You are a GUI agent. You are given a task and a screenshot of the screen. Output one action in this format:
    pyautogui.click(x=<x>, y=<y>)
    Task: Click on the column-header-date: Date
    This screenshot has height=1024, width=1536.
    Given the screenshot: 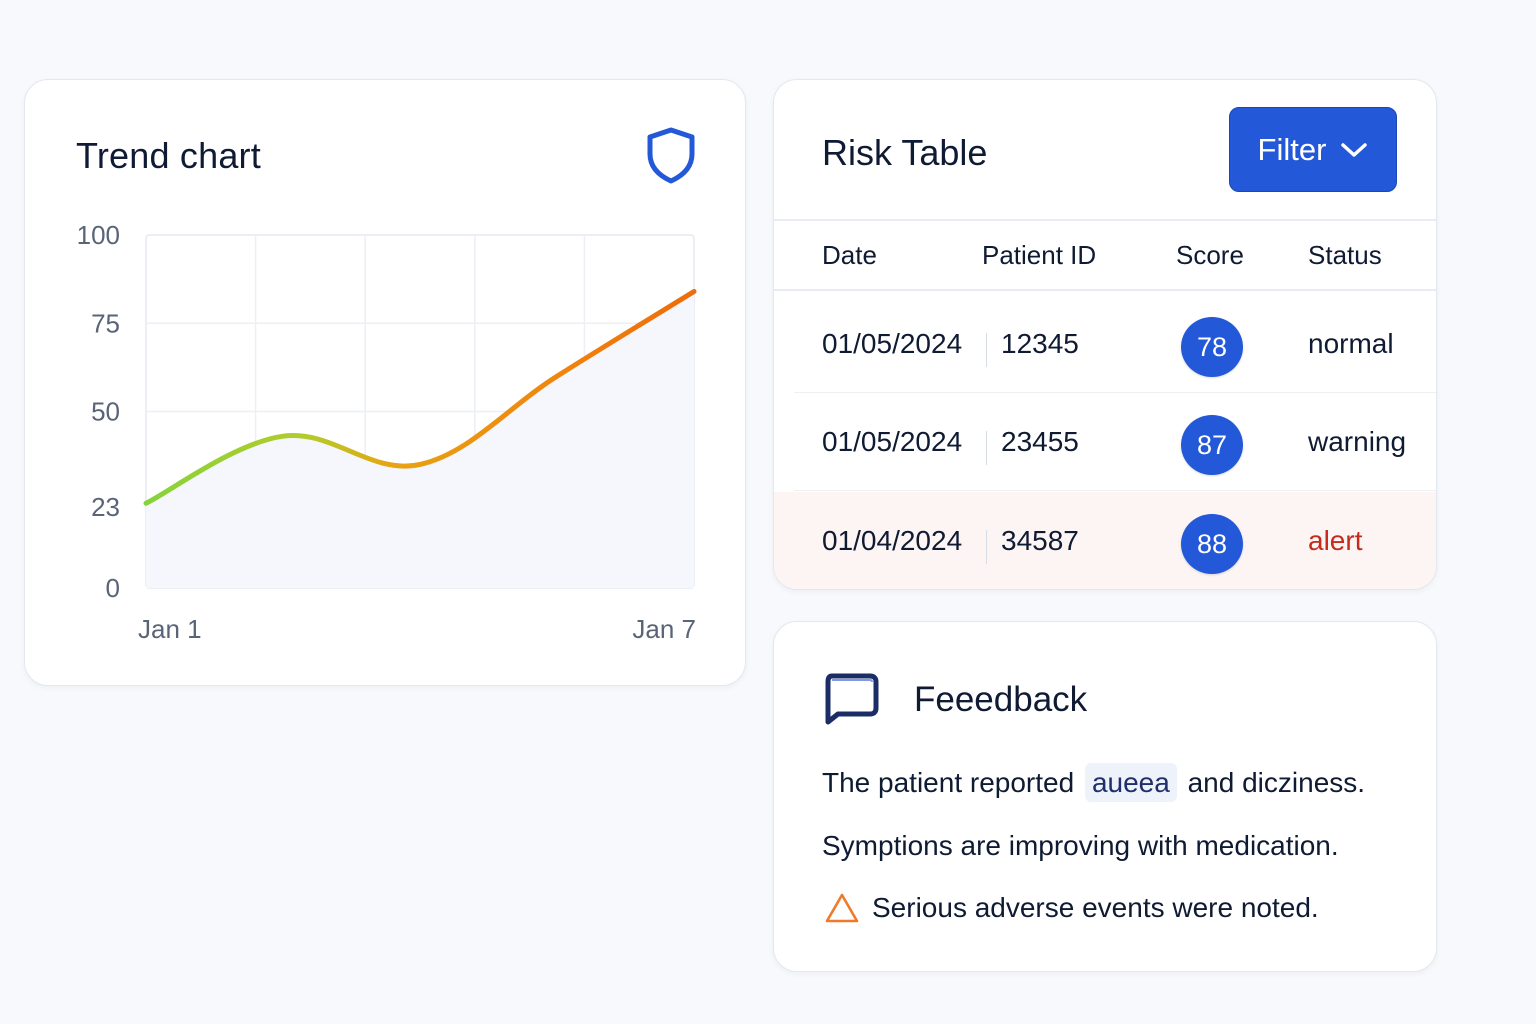 What is the action you would take?
    pyautogui.click(x=849, y=255)
    